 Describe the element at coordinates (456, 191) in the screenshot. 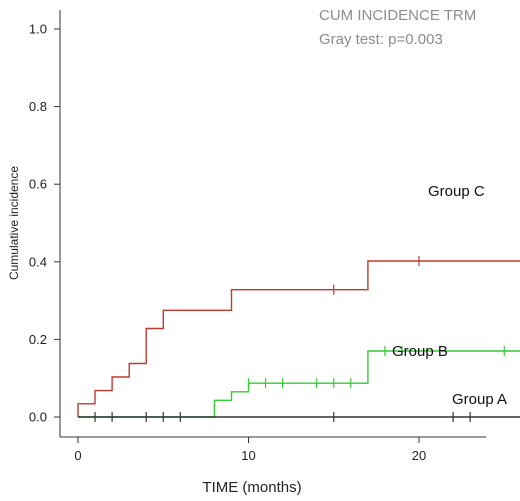

I see `group-c-label: Group C` at that location.